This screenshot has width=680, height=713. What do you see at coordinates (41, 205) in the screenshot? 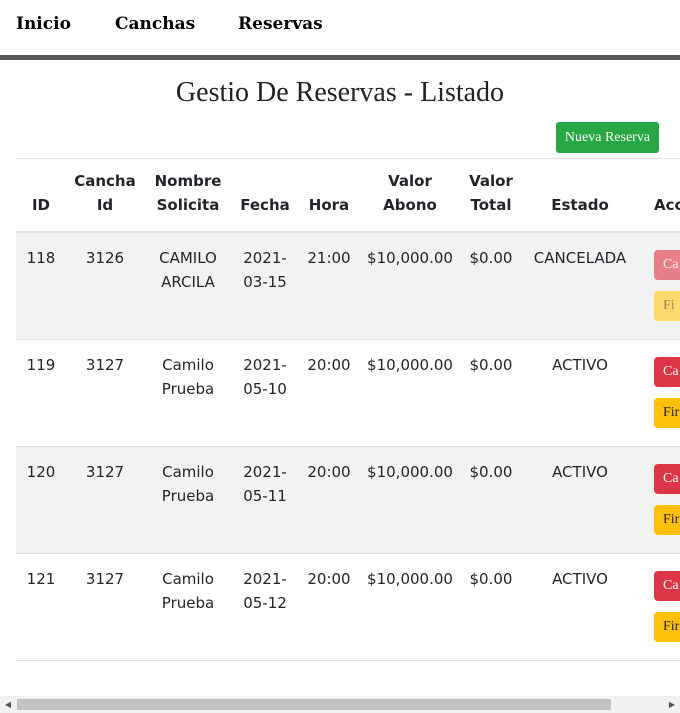
I see `header-id: ID` at bounding box center [41, 205].